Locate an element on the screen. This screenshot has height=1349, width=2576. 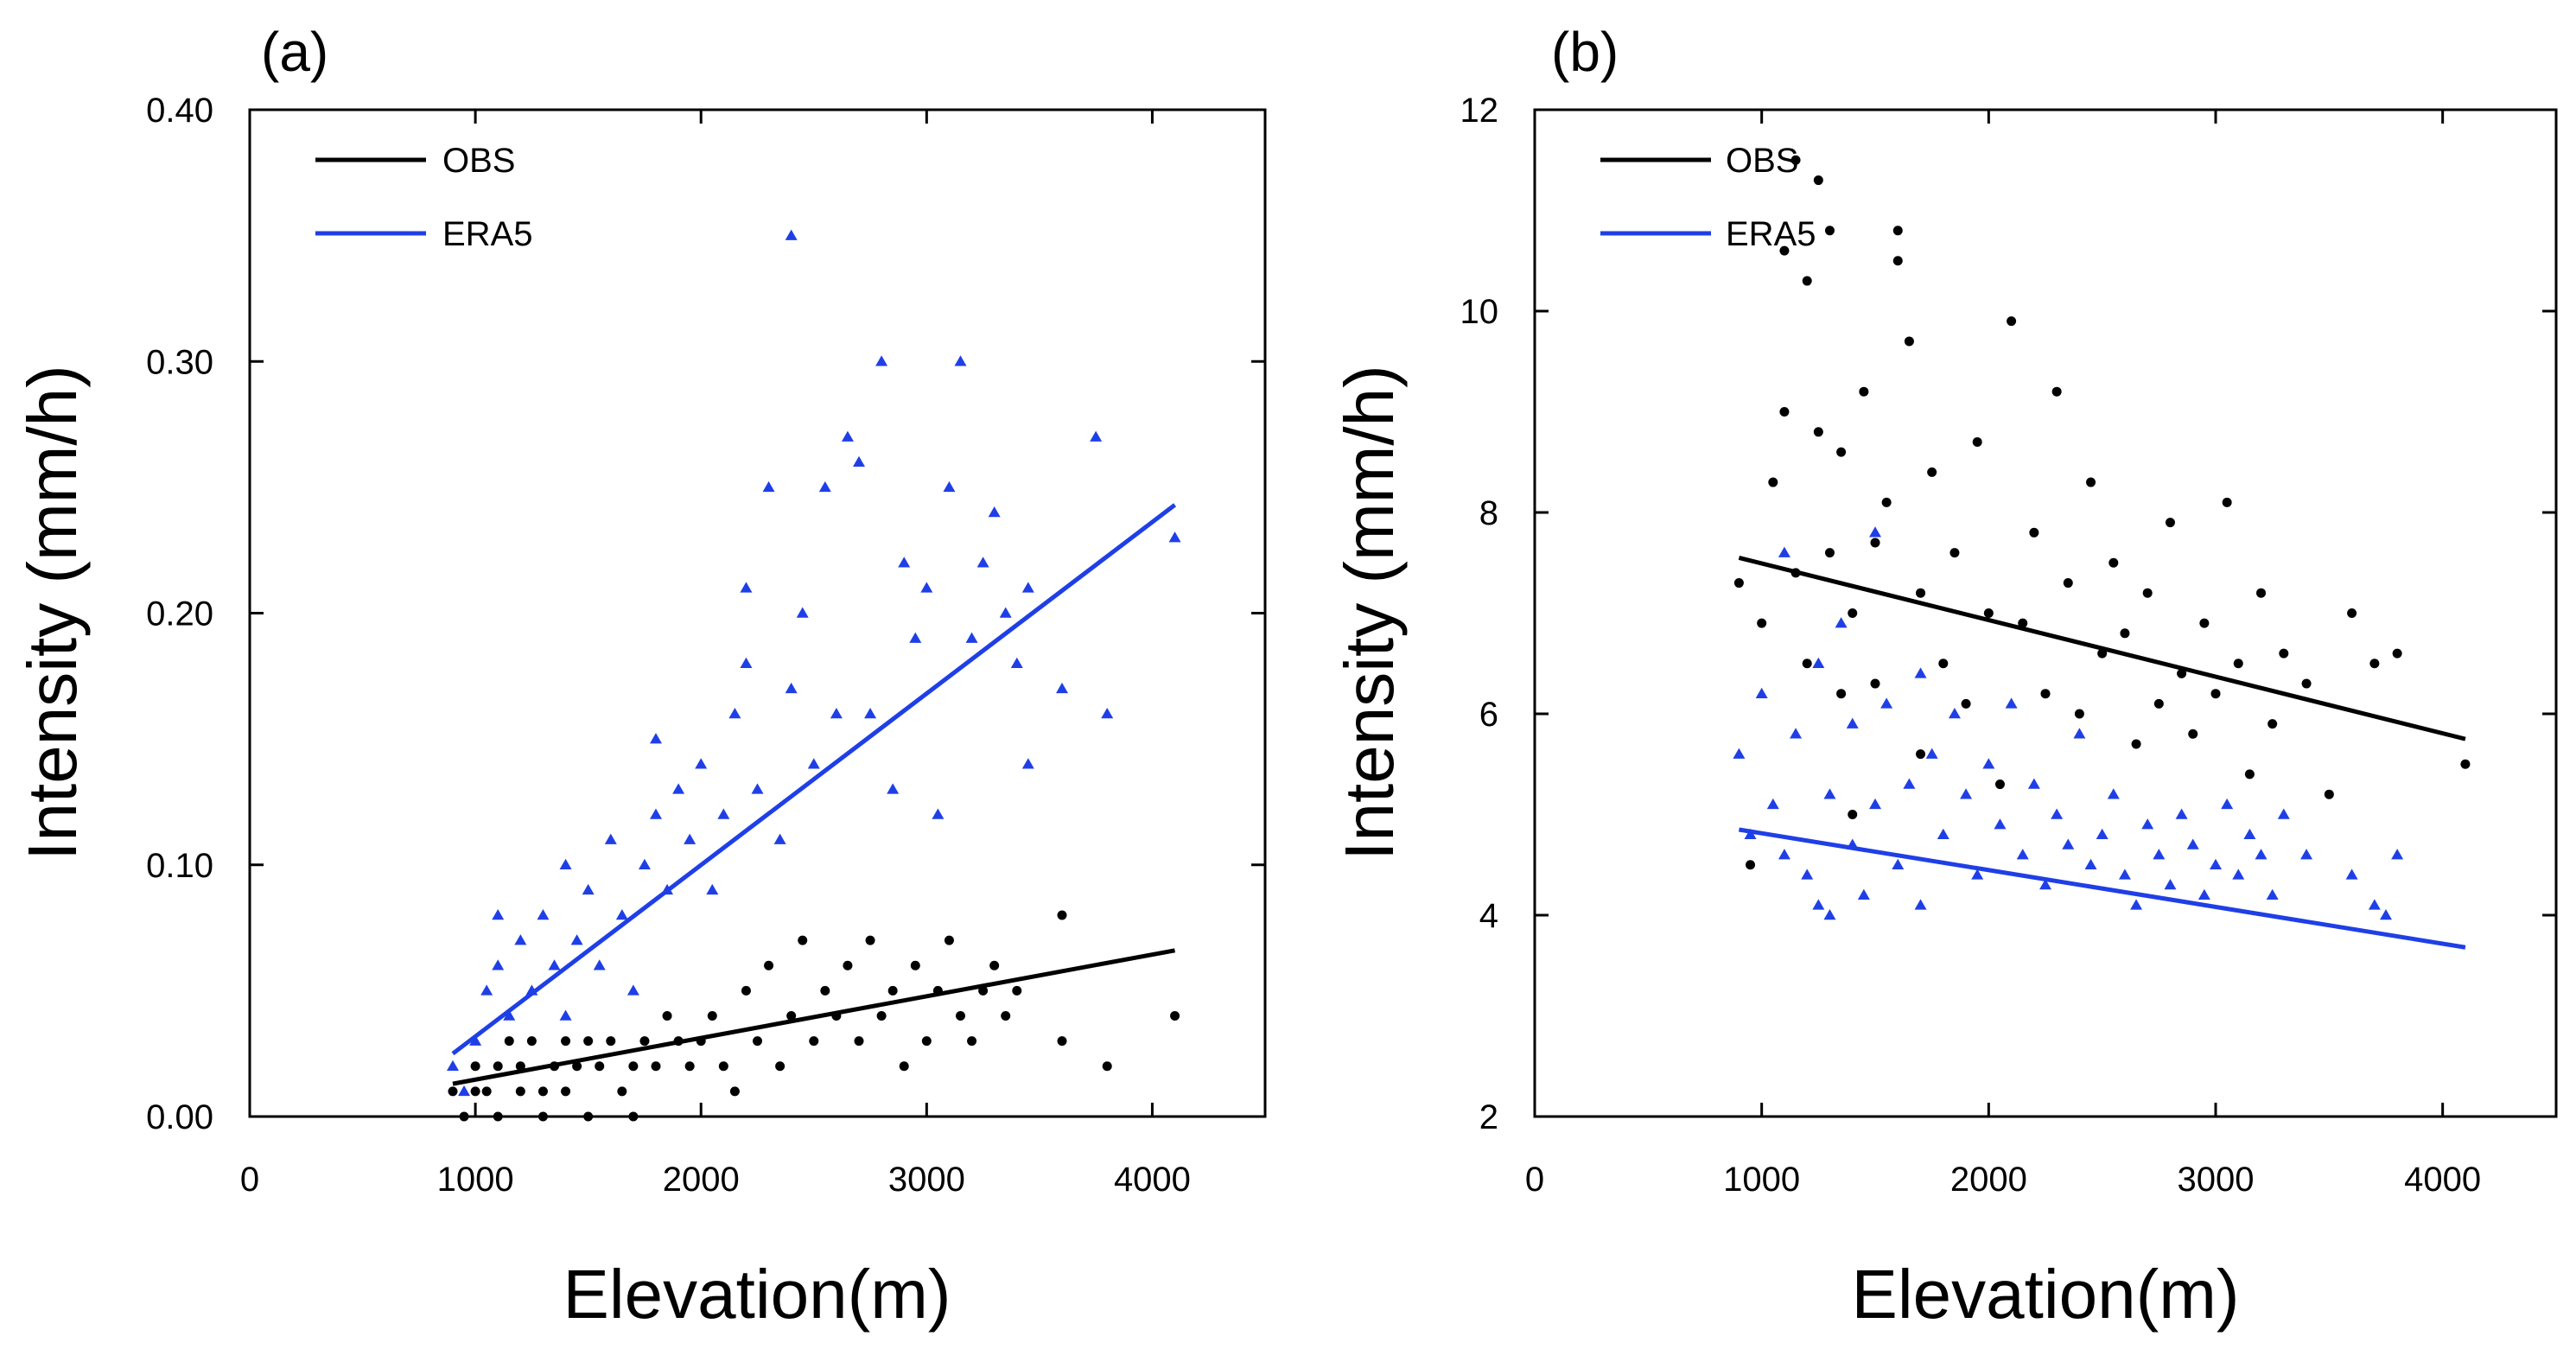
y-tick-label: 0.10 is located at coordinates (180, 866).